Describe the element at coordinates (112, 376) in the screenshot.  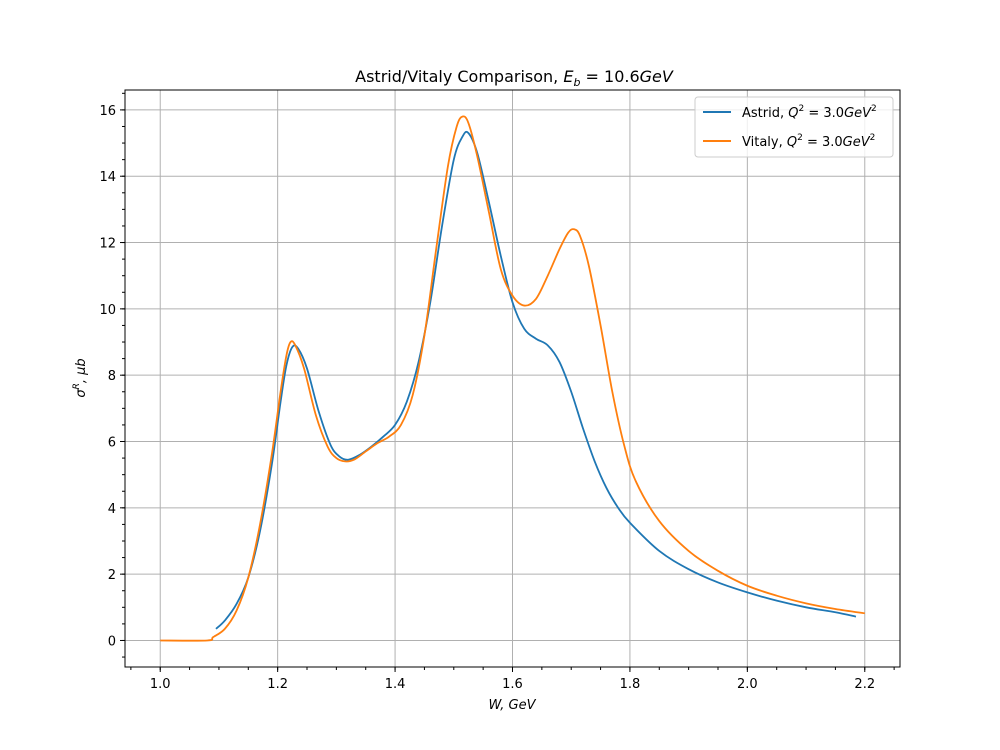
I see `y-tick-label: 8` at that location.